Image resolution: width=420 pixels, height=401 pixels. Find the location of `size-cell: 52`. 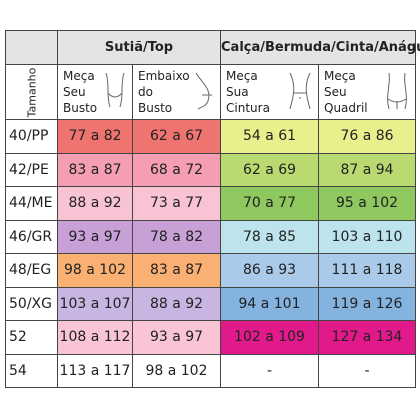

size-cell: 52 is located at coordinates (31, 337).